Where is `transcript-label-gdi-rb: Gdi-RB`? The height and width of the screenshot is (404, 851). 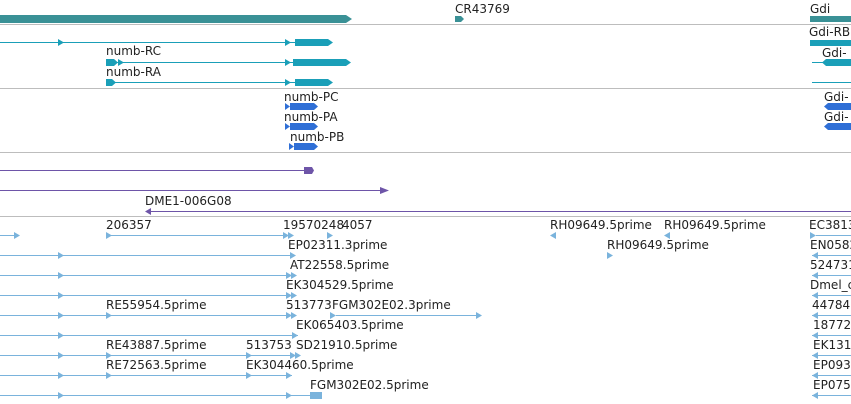
transcript-label-gdi-rb: Gdi-RB is located at coordinates (829, 32).